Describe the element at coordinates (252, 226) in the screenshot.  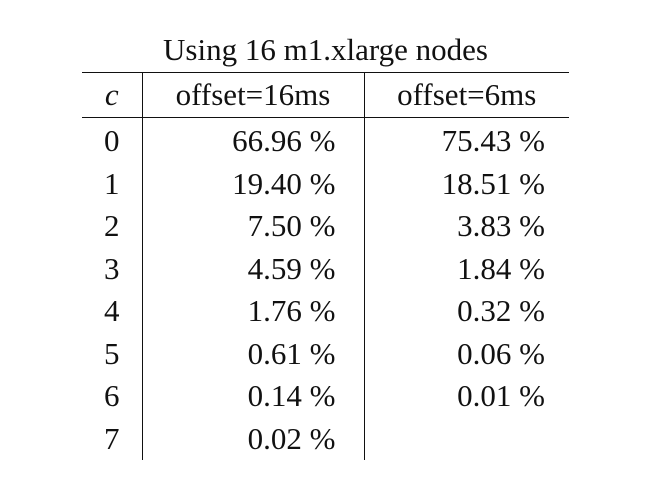
I see `cell-offset-16ms: 7.50 %` at that location.